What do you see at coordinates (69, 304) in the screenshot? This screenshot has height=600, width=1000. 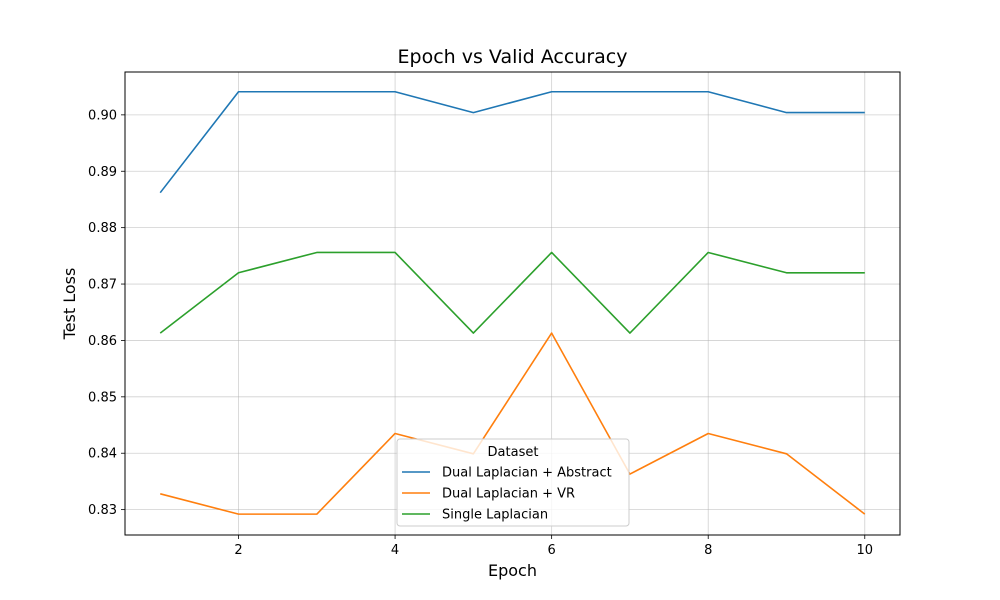 I see `y-axis-title: Test Loss` at bounding box center [69, 304].